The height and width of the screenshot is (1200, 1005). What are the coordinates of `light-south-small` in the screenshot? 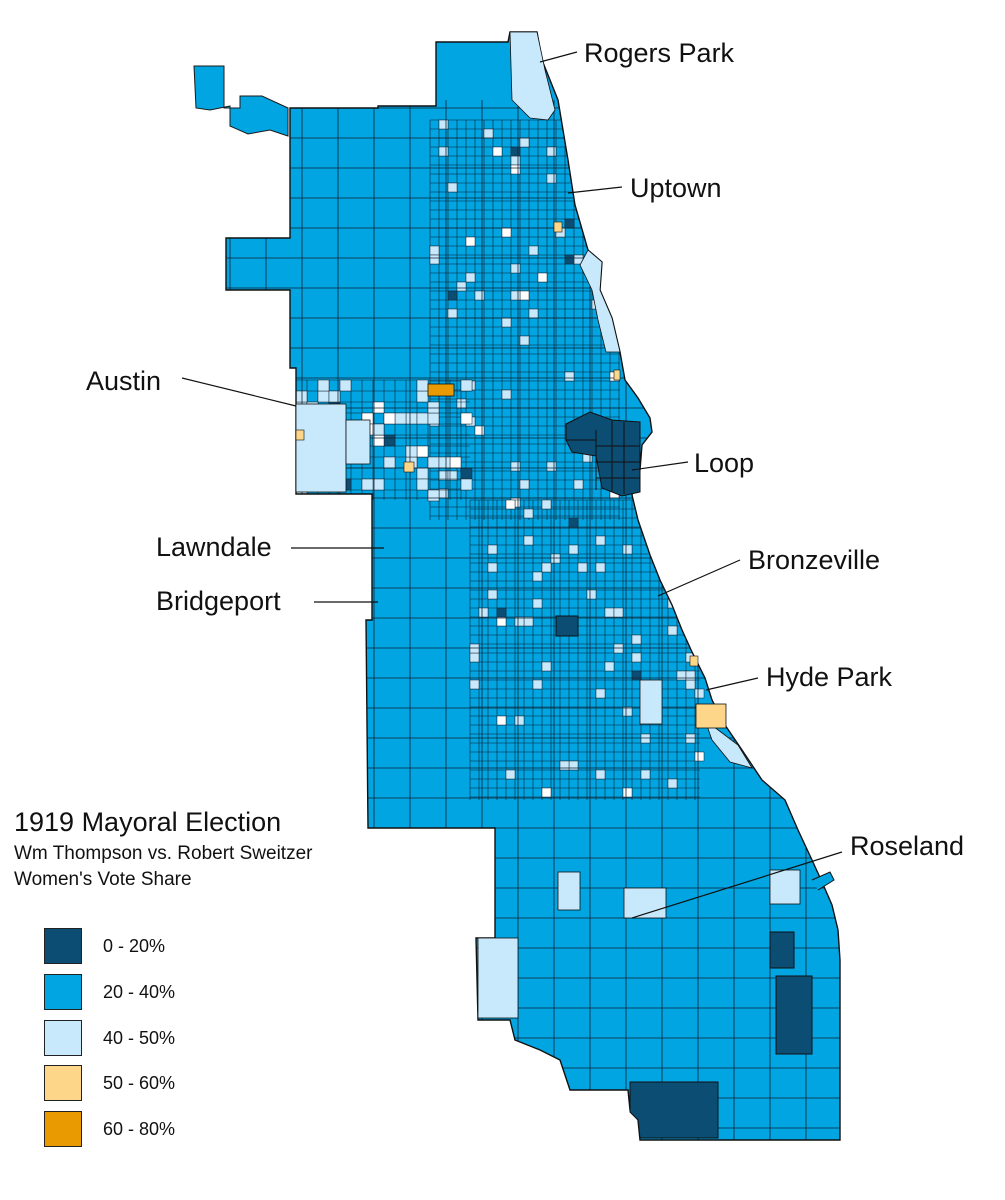 It's located at (569, 891).